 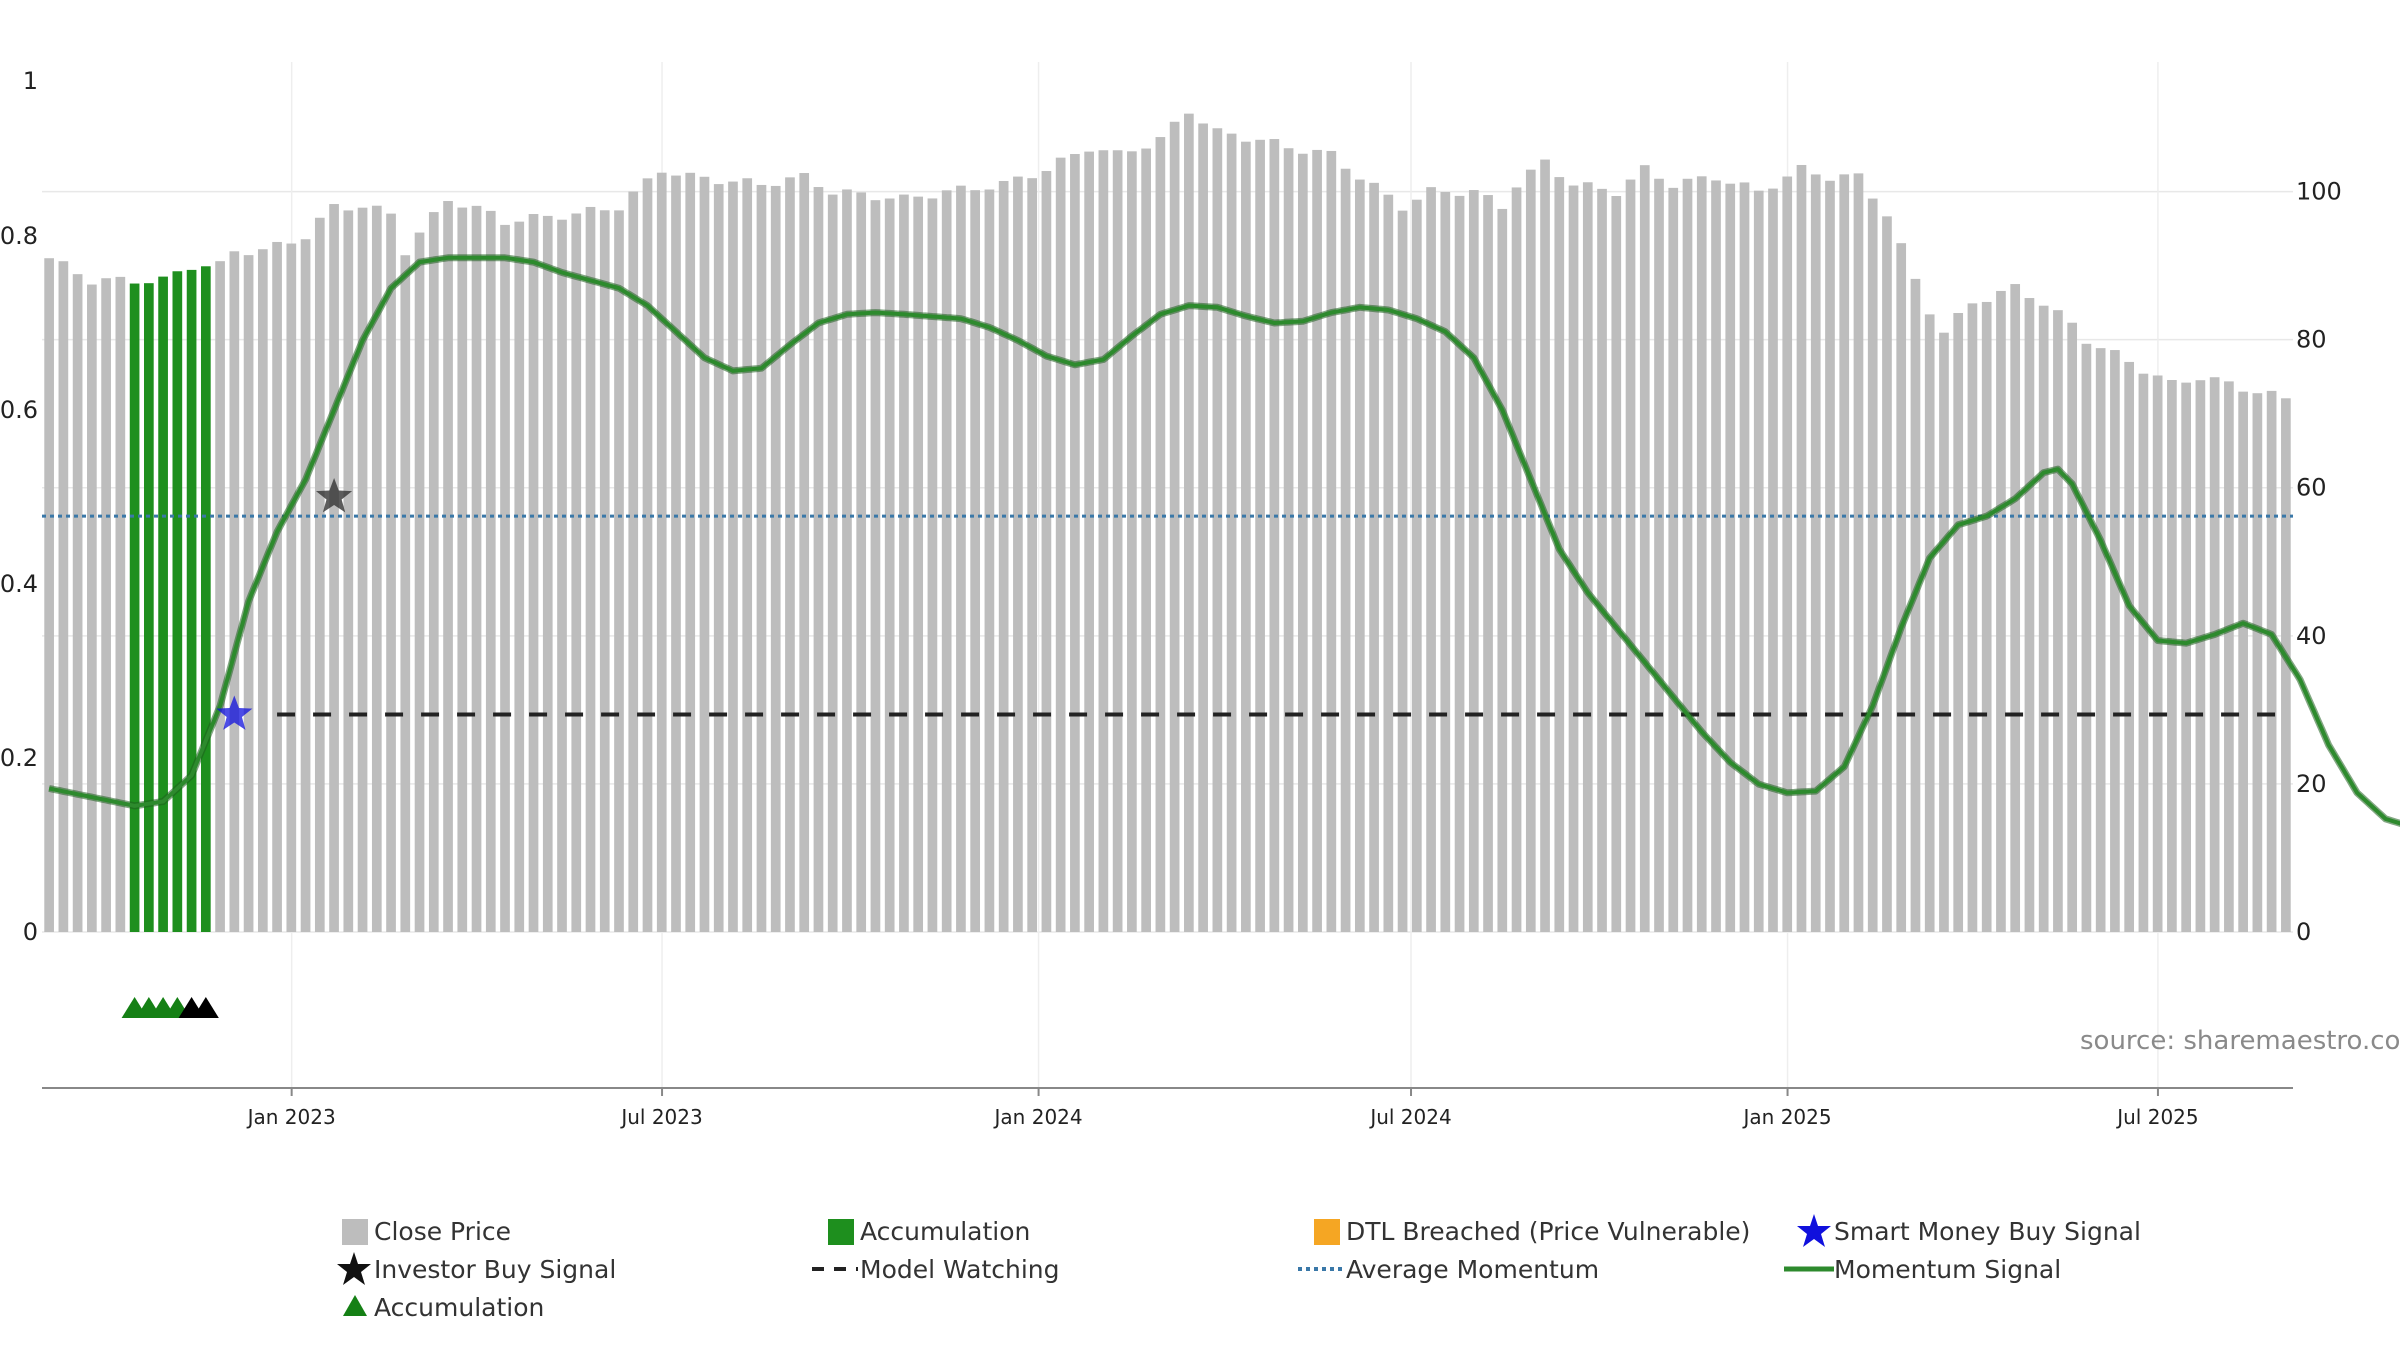 What do you see at coordinates (1319, 1231) in the screenshot?
I see `legend-dtl-swatch` at bounding box center [1319, 1231].